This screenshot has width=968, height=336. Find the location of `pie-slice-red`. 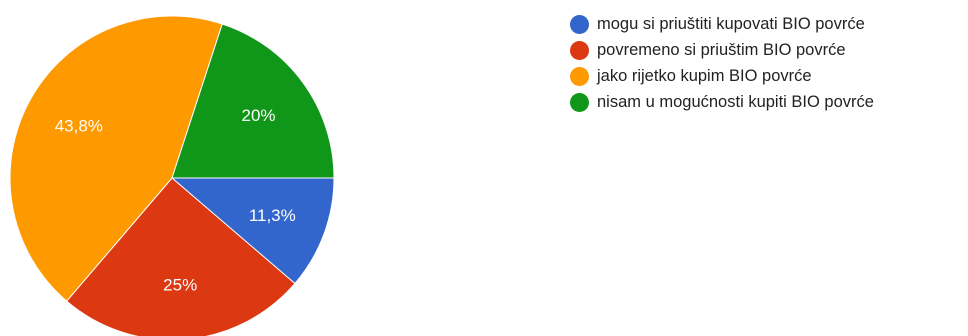

pie-slice-red is located at coordinates (180, 256).